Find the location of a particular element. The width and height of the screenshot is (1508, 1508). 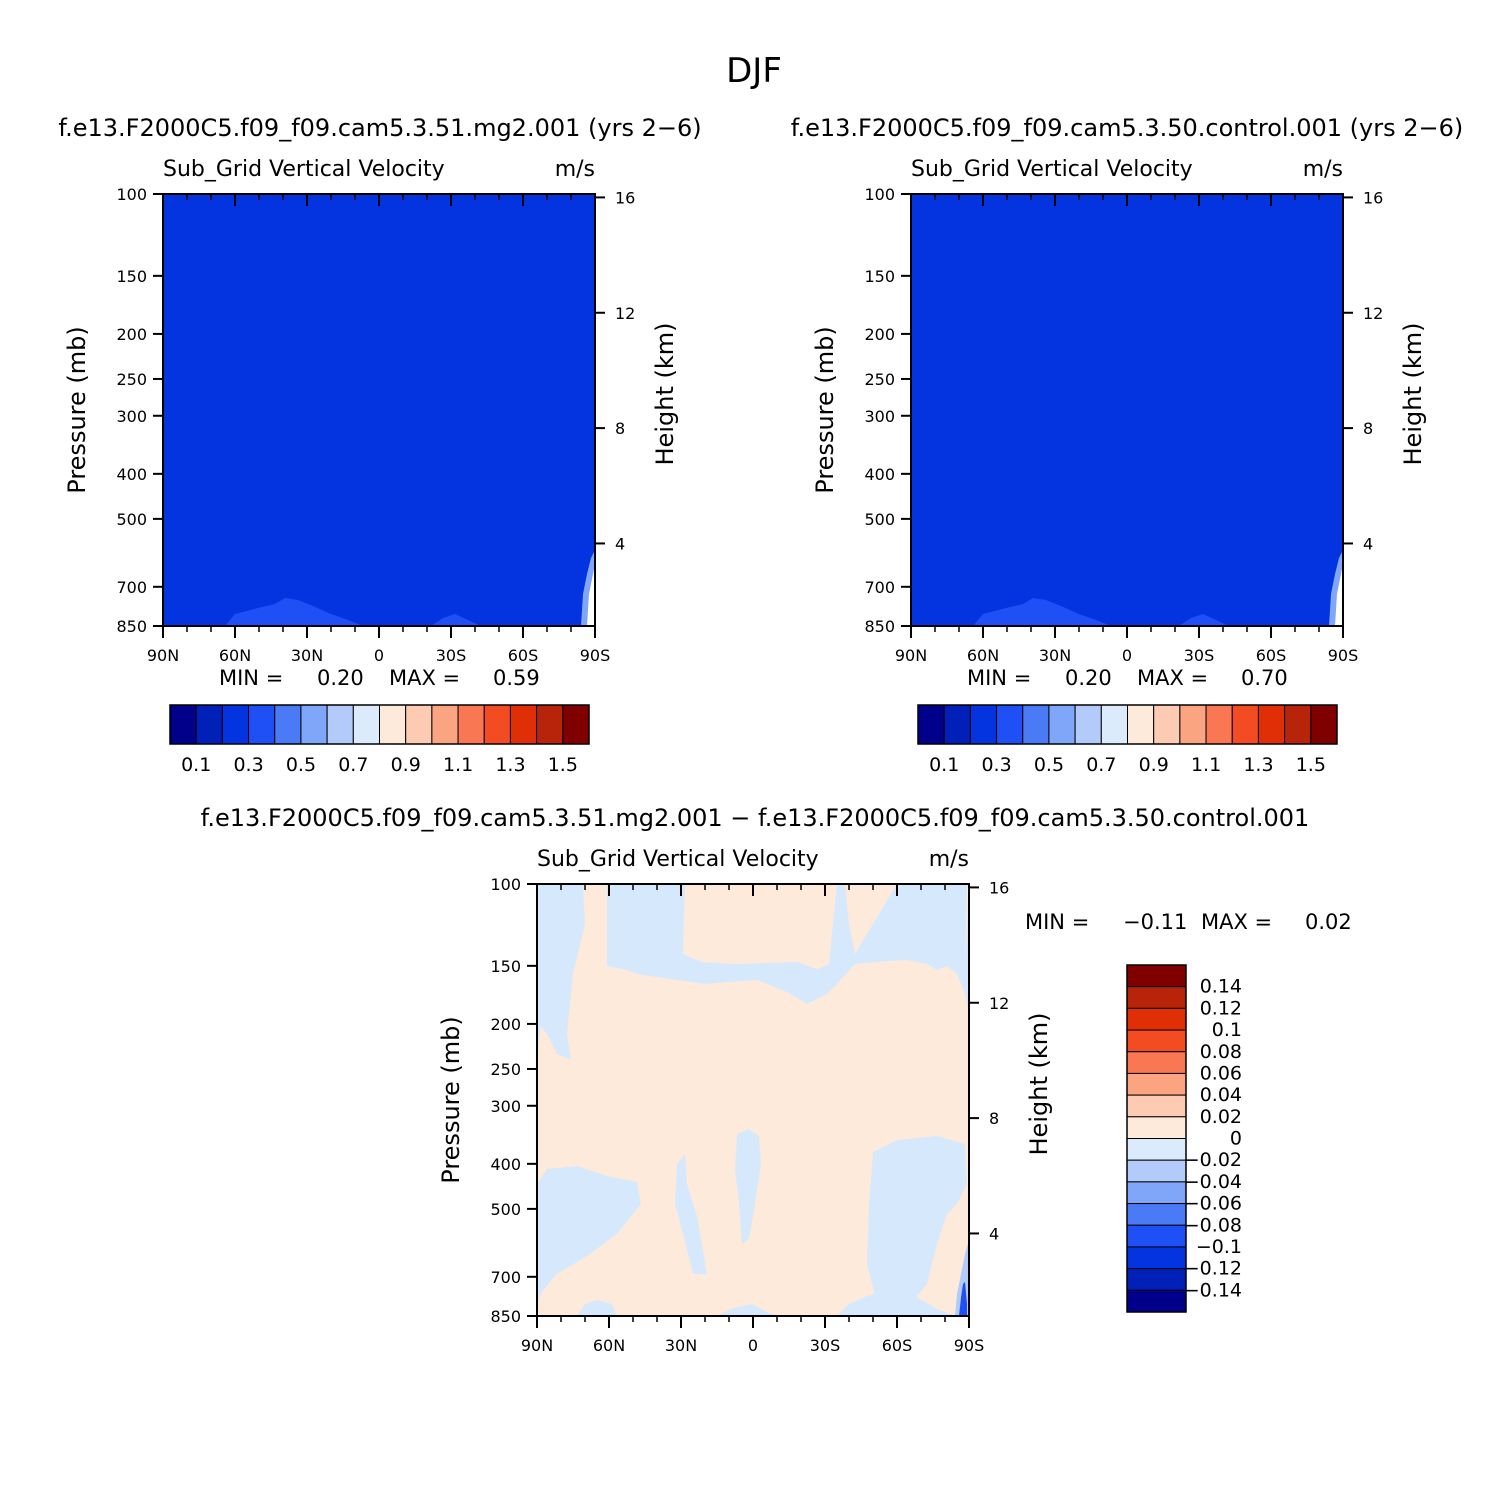

lat-tick-label: 60N is located at coordinates (983, 655).